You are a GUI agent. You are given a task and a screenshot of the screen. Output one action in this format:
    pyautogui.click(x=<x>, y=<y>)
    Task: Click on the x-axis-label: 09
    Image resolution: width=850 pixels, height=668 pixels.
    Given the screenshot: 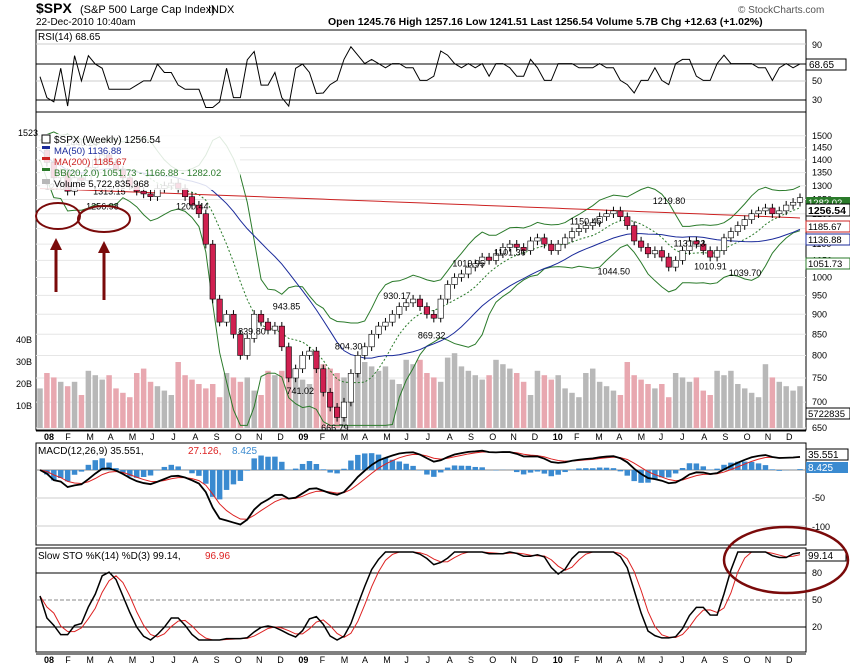 What is the action you would take?
    pyautogui.click(x=303, y=437)
    